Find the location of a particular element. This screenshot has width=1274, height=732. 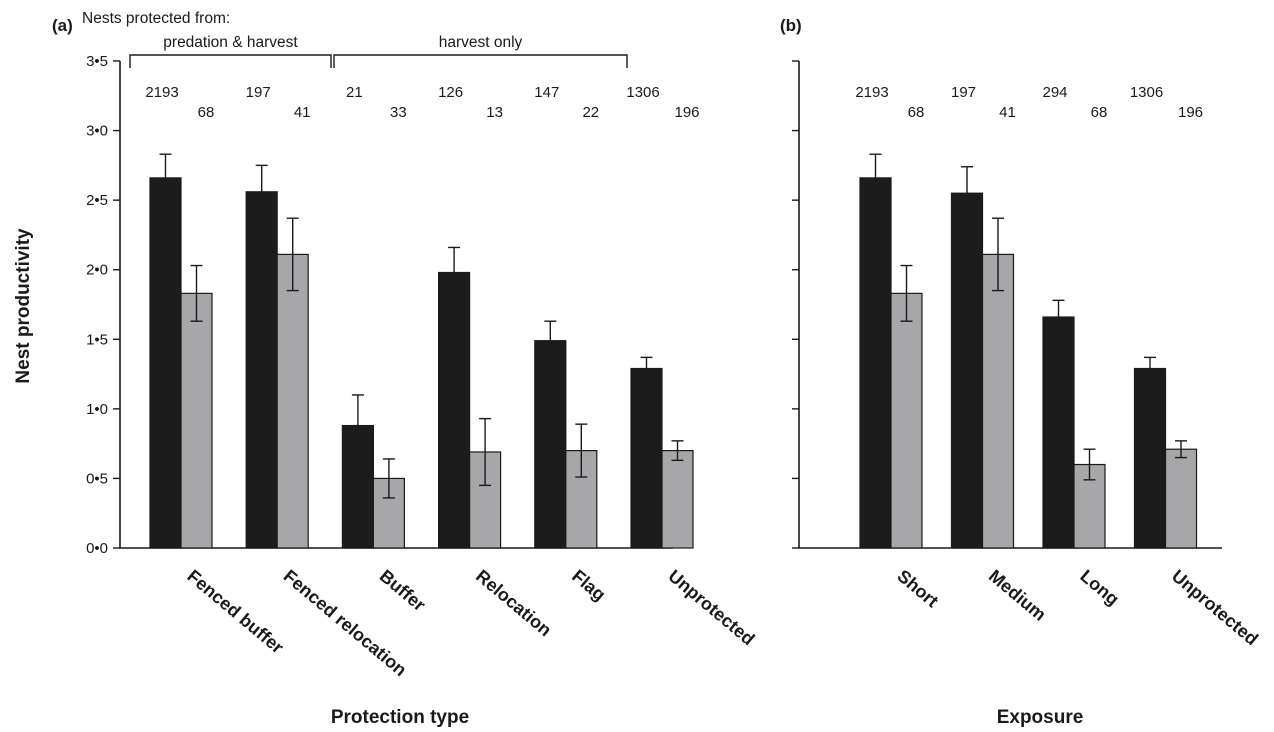

group-header-label: Nests protected from: is located at coordinates (156, 18).